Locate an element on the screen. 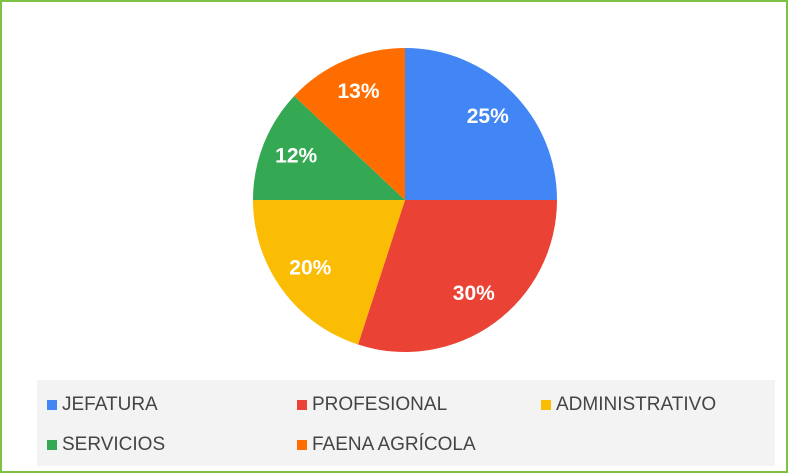  legend-label: FAENA AGRÍCOLA is located at coordinates (394, 444).